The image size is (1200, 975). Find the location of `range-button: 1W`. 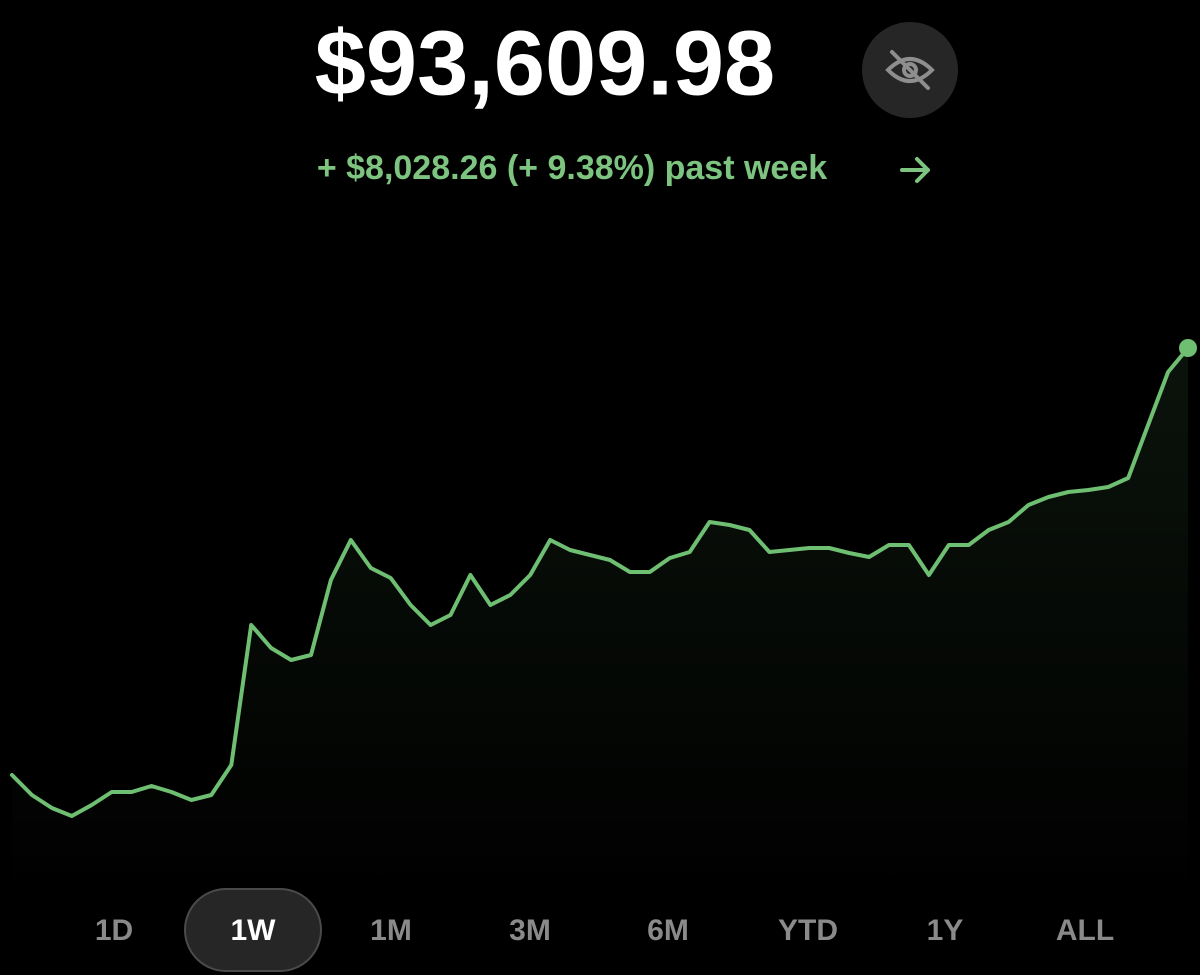

range-button: 1W is located at coordinates (254, 930).